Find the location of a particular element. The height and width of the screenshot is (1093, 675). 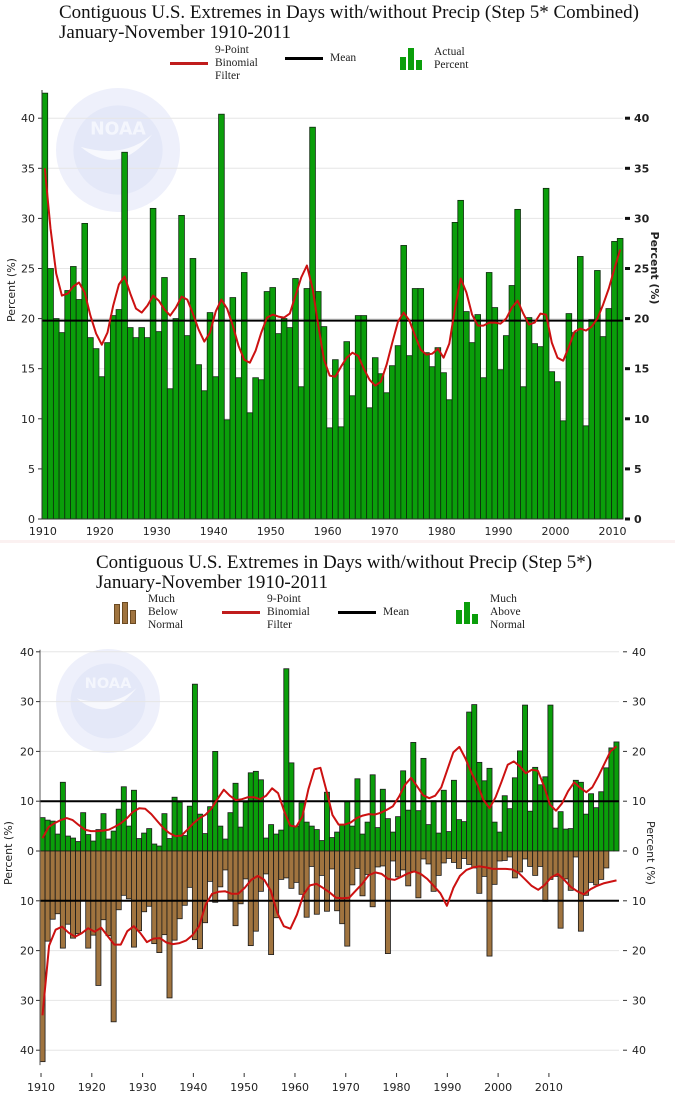

bar-1928 is located at coordinates (147, 428).